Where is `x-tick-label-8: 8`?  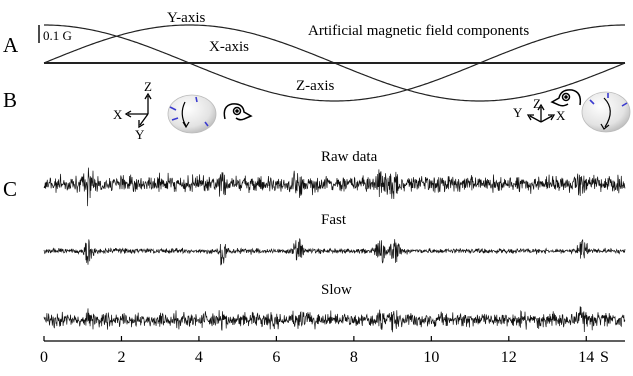 x-tick-label-8: 8 is located at coordinates (354, 357).